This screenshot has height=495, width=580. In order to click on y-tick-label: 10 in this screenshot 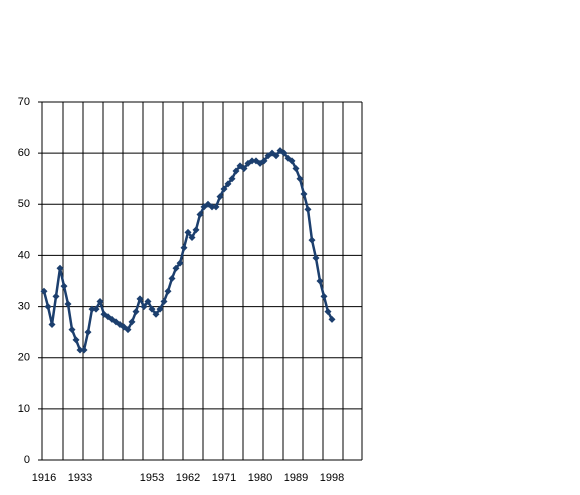, I will do `click(24, 409)`.